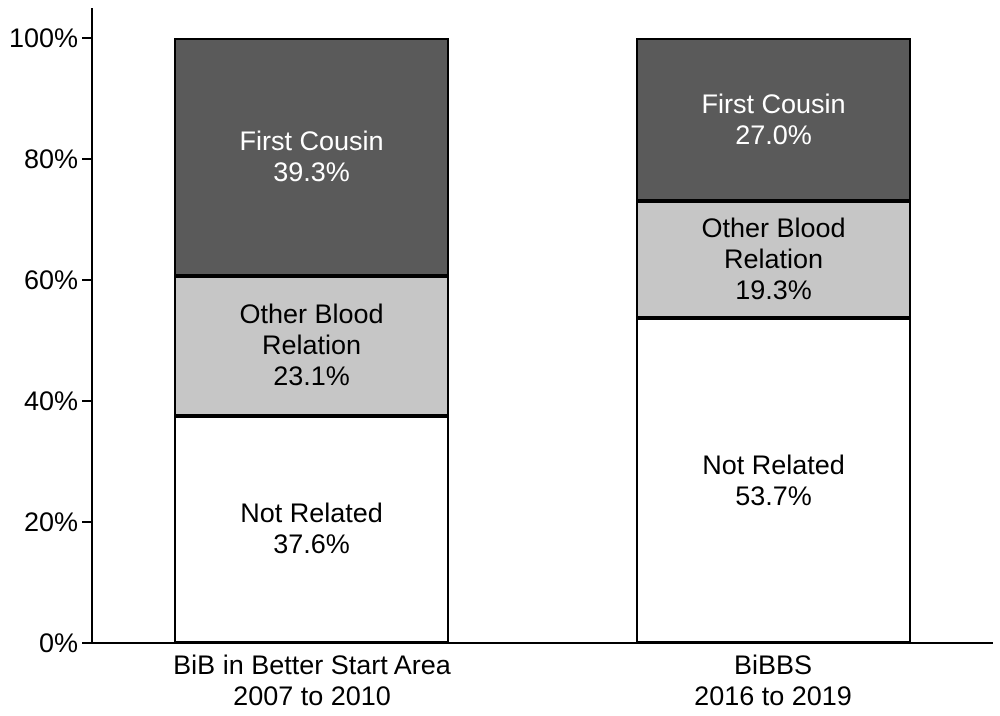 The image size is (1000, 716). I want to click on segment-label-line: 39.3%, so click(311, 171).